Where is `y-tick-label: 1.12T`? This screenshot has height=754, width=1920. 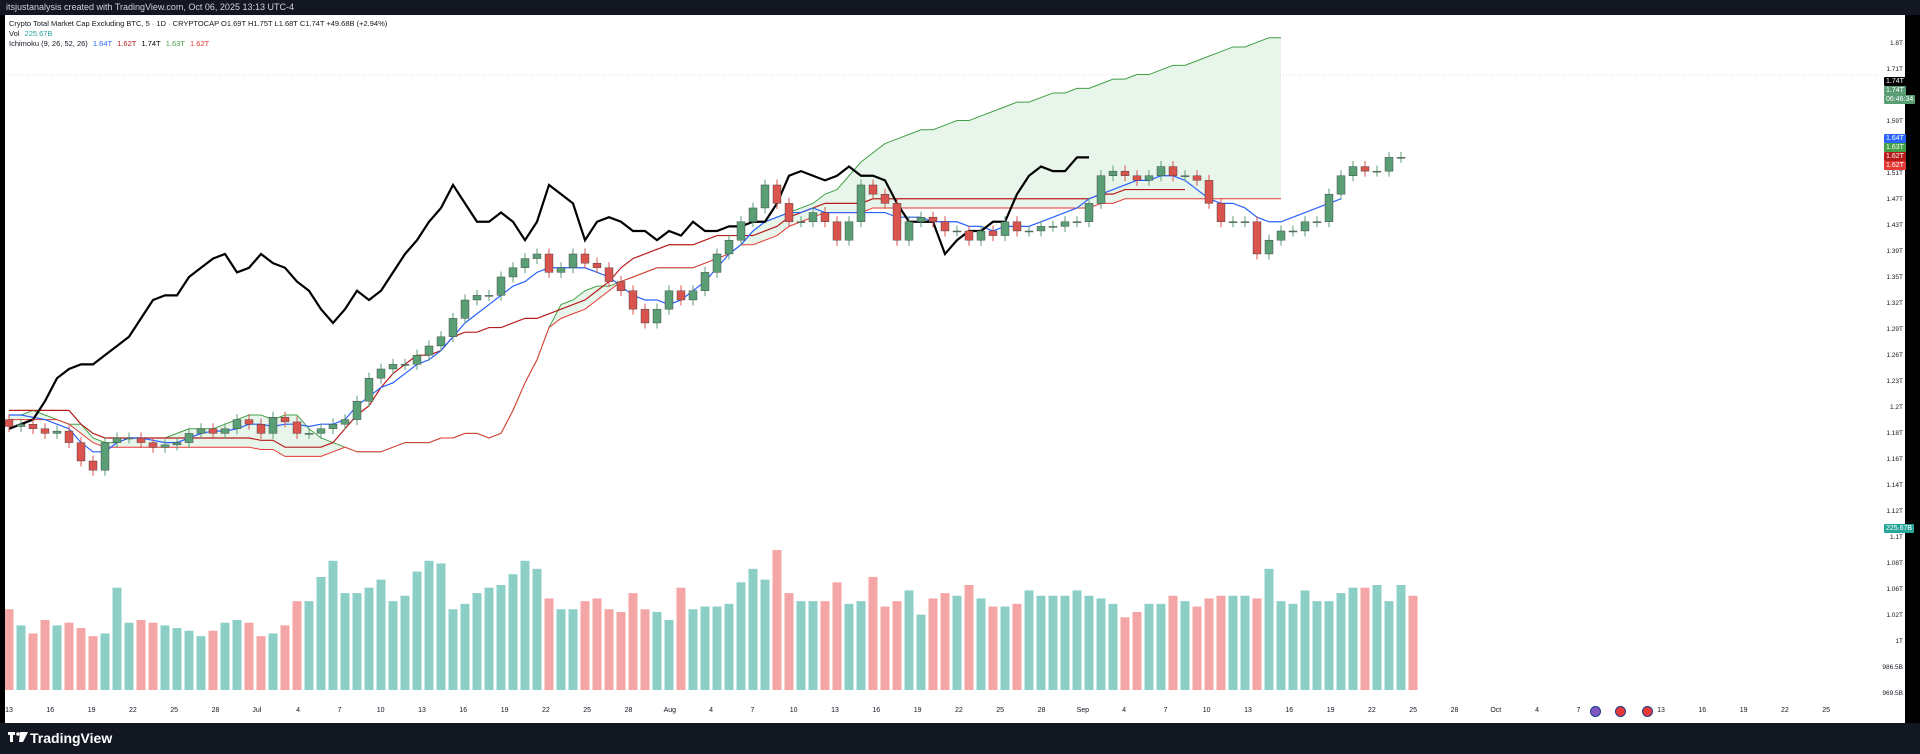 y-tick-label: 1.12T is located at coordinates (1894, 511).